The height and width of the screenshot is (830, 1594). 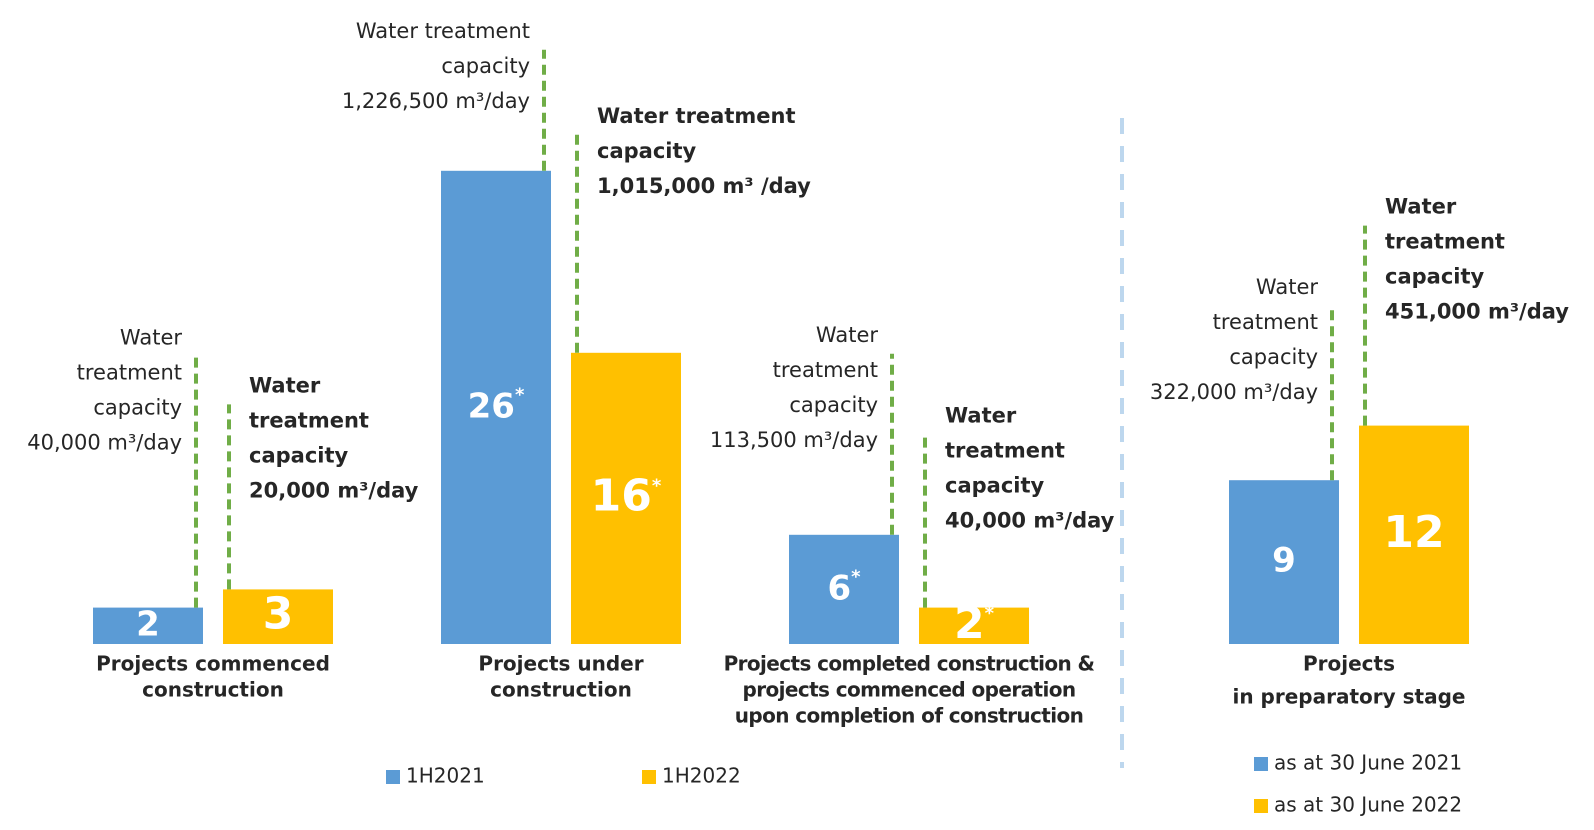 I want to click on value-label: 2, so click(x=148, y=624).